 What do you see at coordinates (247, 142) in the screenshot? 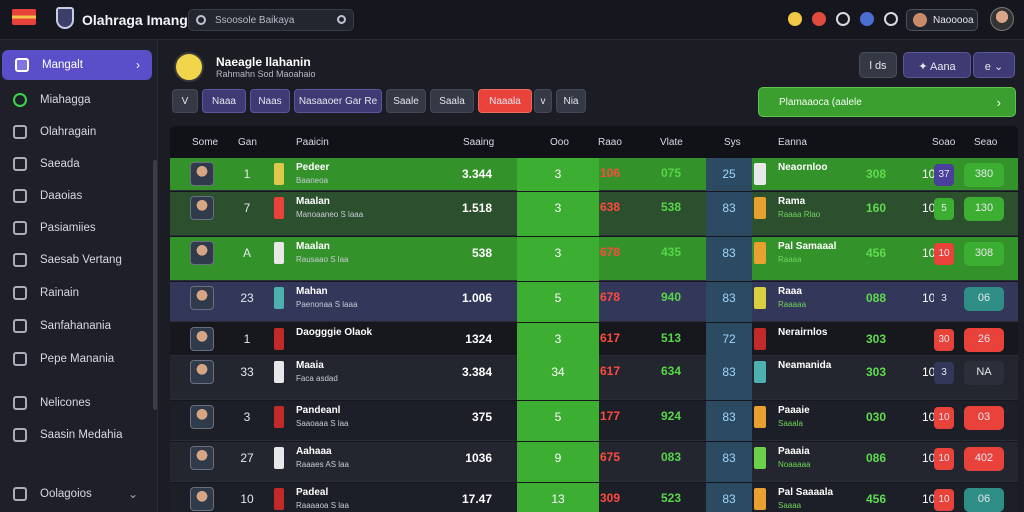
I see `col-header: Gan` at bounding box center [247, 142].